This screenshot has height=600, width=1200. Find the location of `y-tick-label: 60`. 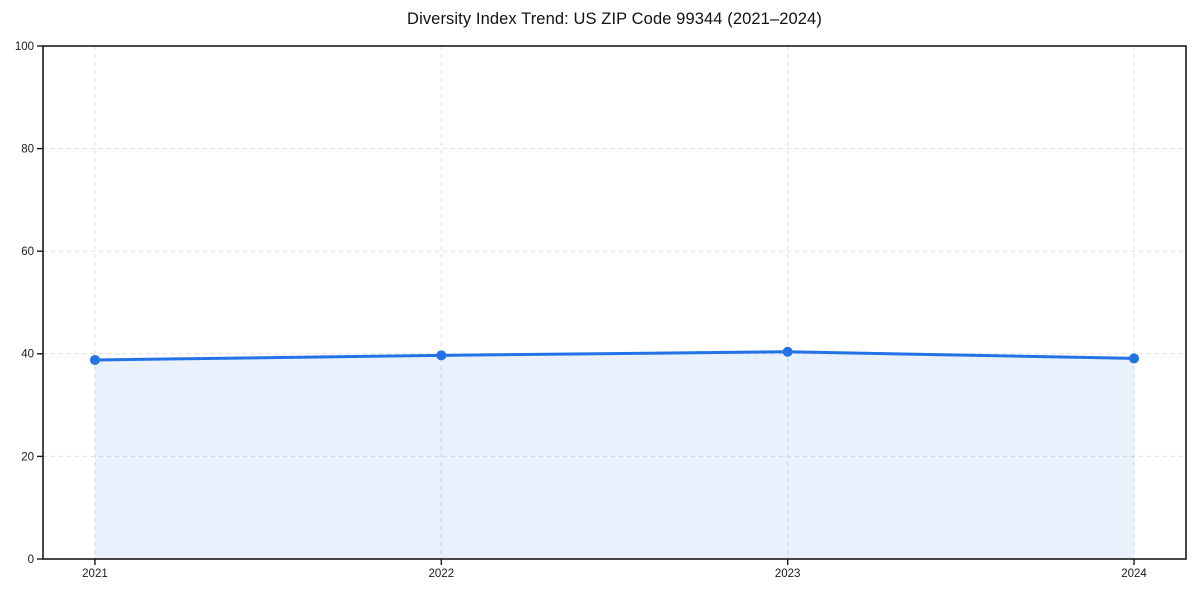

y-tick-label: 60 is located at coordinates (27, 252).